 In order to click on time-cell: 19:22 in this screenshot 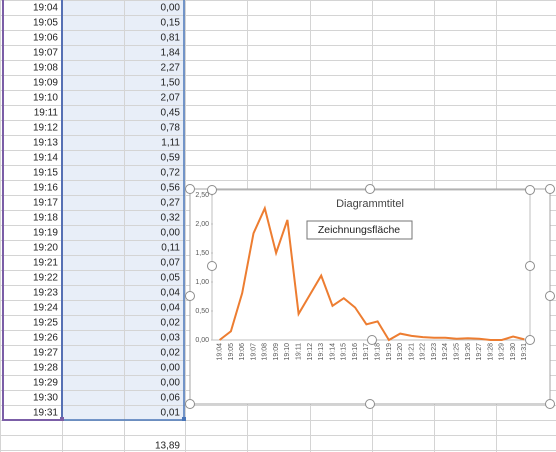, I will do `click(45, 278)`.